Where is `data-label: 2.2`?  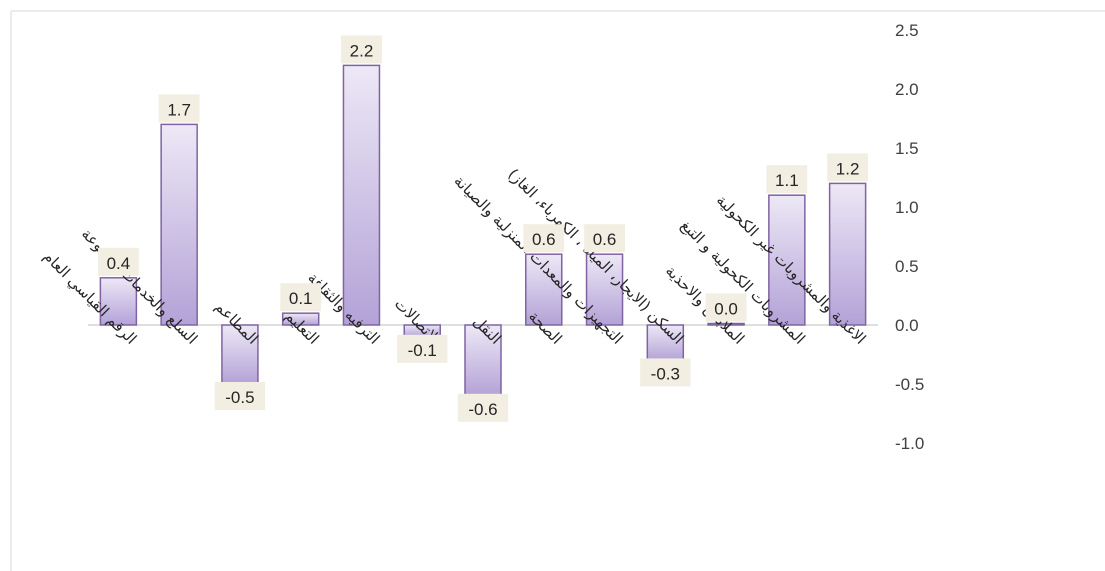
data-label: 2.2 is located at coordinates (361, 49).